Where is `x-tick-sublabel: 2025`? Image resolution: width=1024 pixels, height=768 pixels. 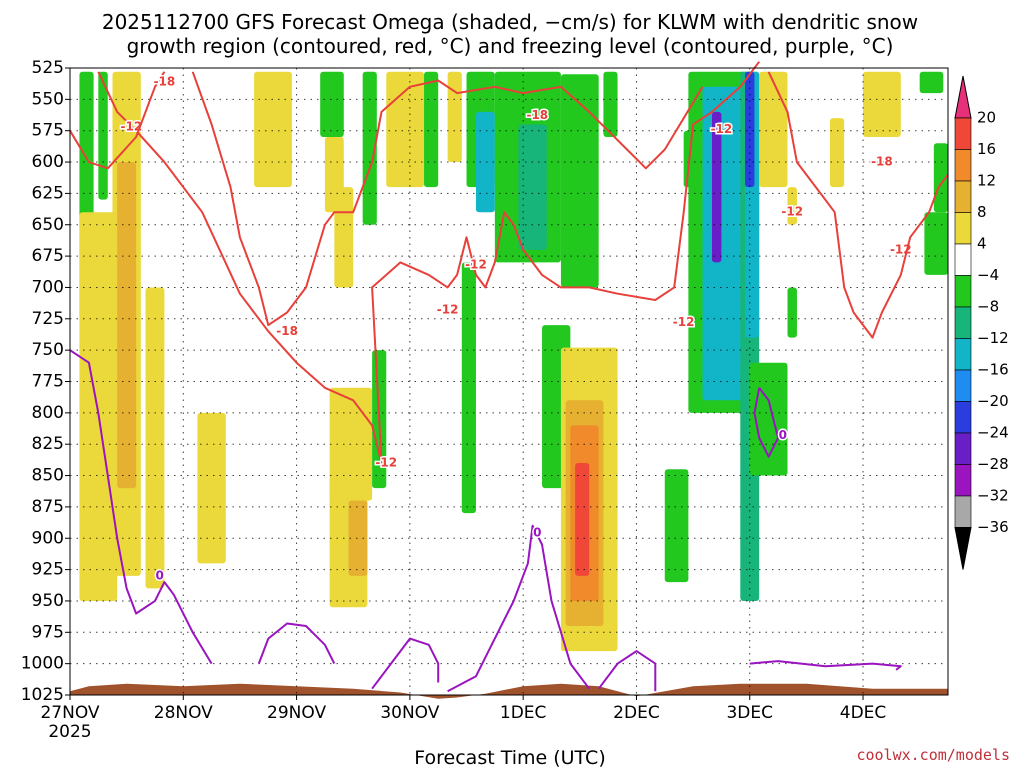
x-tick-sublabel: 2025 is located at coordinates (69, 732).